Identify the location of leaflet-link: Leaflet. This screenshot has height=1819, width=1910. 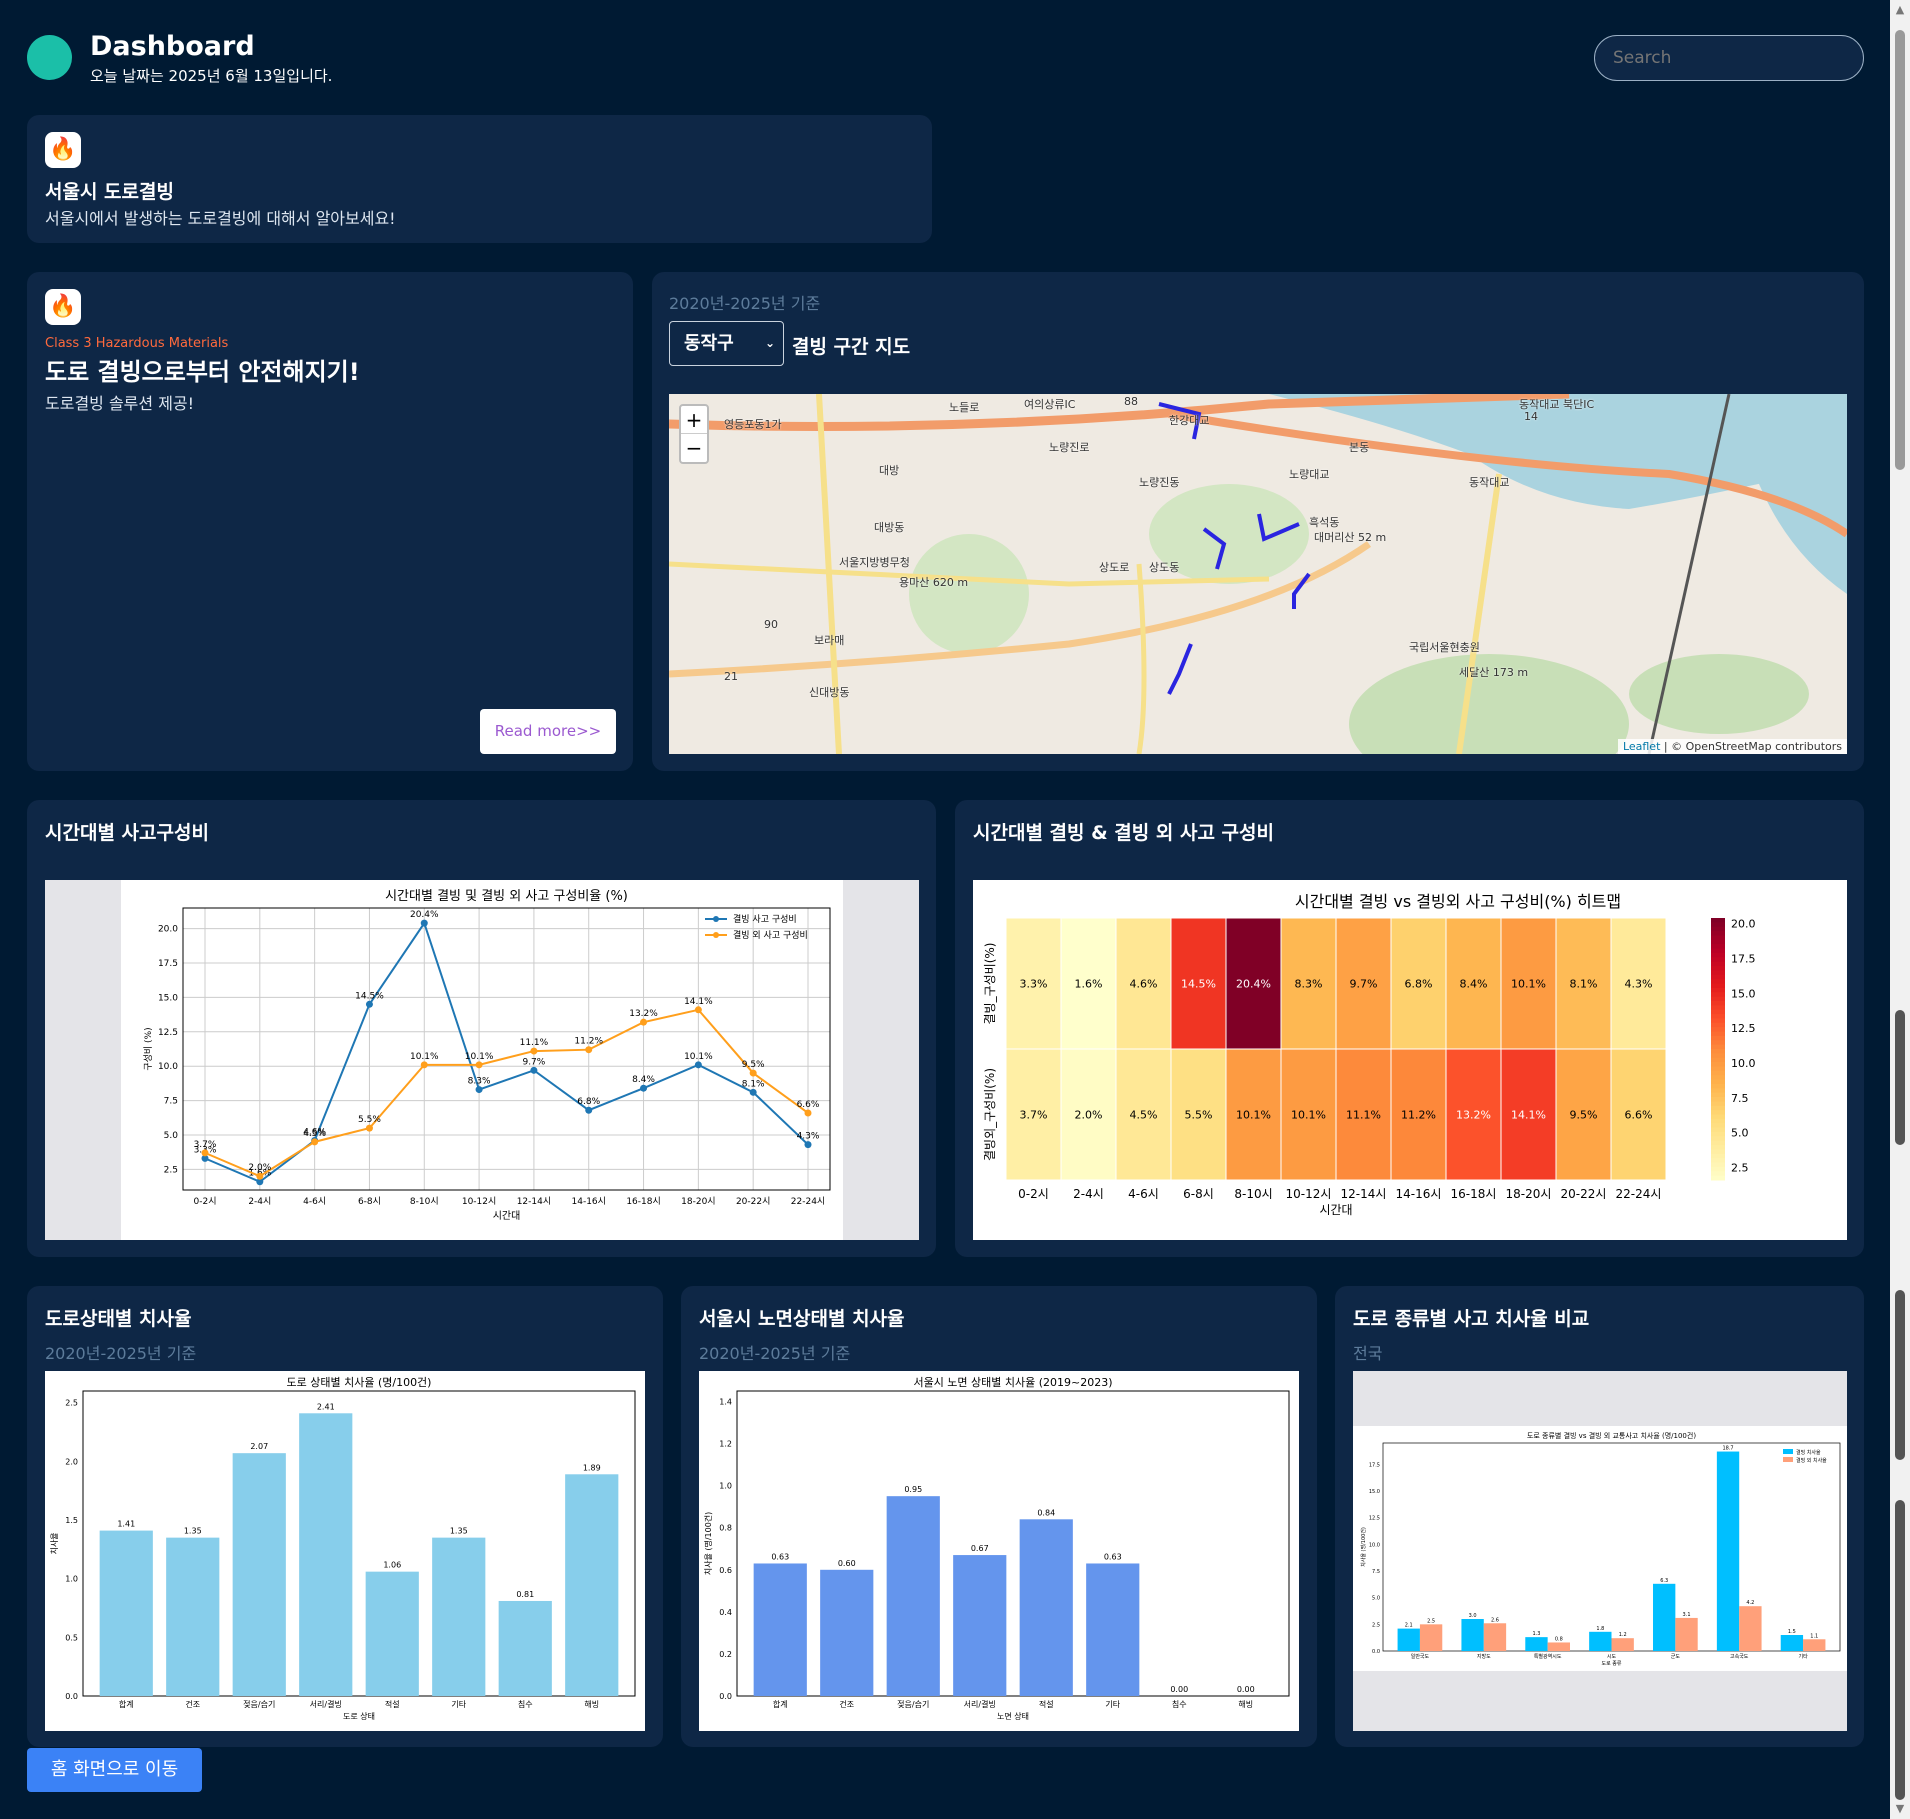
(1641, 746).